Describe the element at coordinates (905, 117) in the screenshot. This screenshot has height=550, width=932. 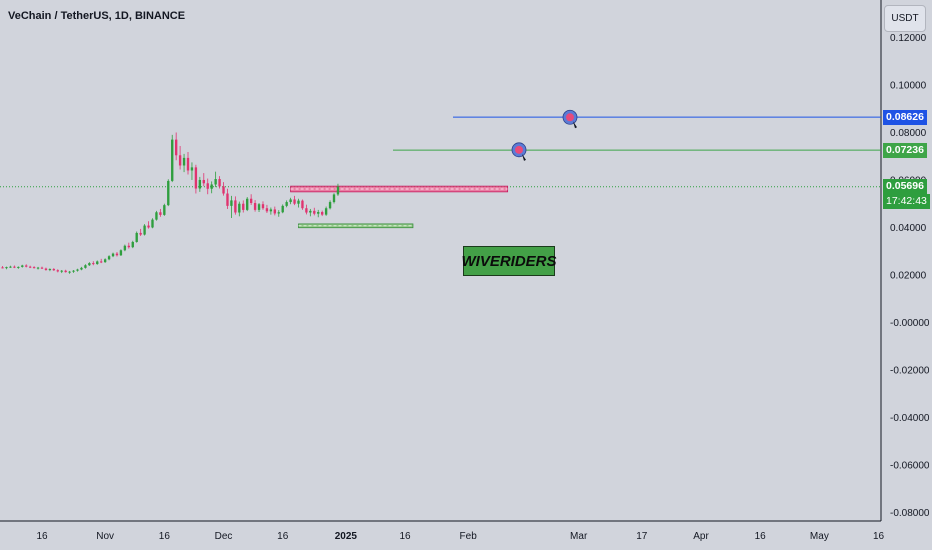
I see `blue-level-price-tag: 0.08626` at that location.